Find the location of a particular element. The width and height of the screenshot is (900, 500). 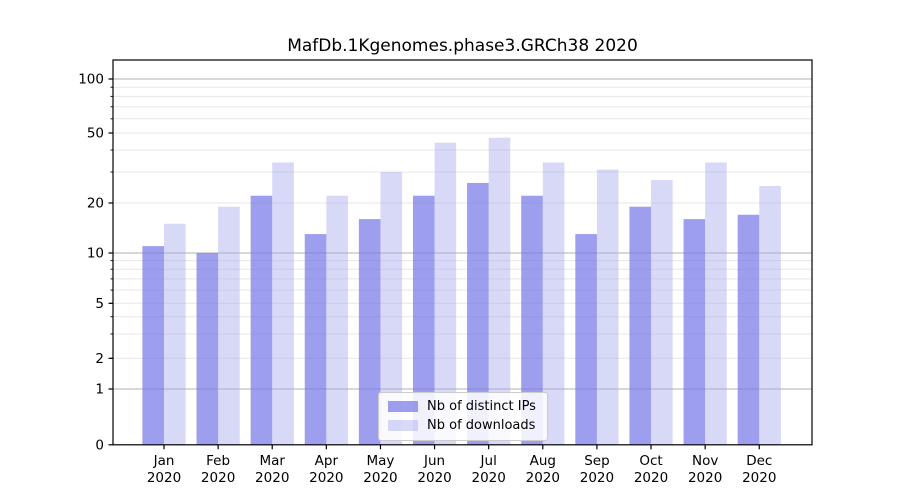

y-tick-label: 0 is located at coordinates (99, 445).